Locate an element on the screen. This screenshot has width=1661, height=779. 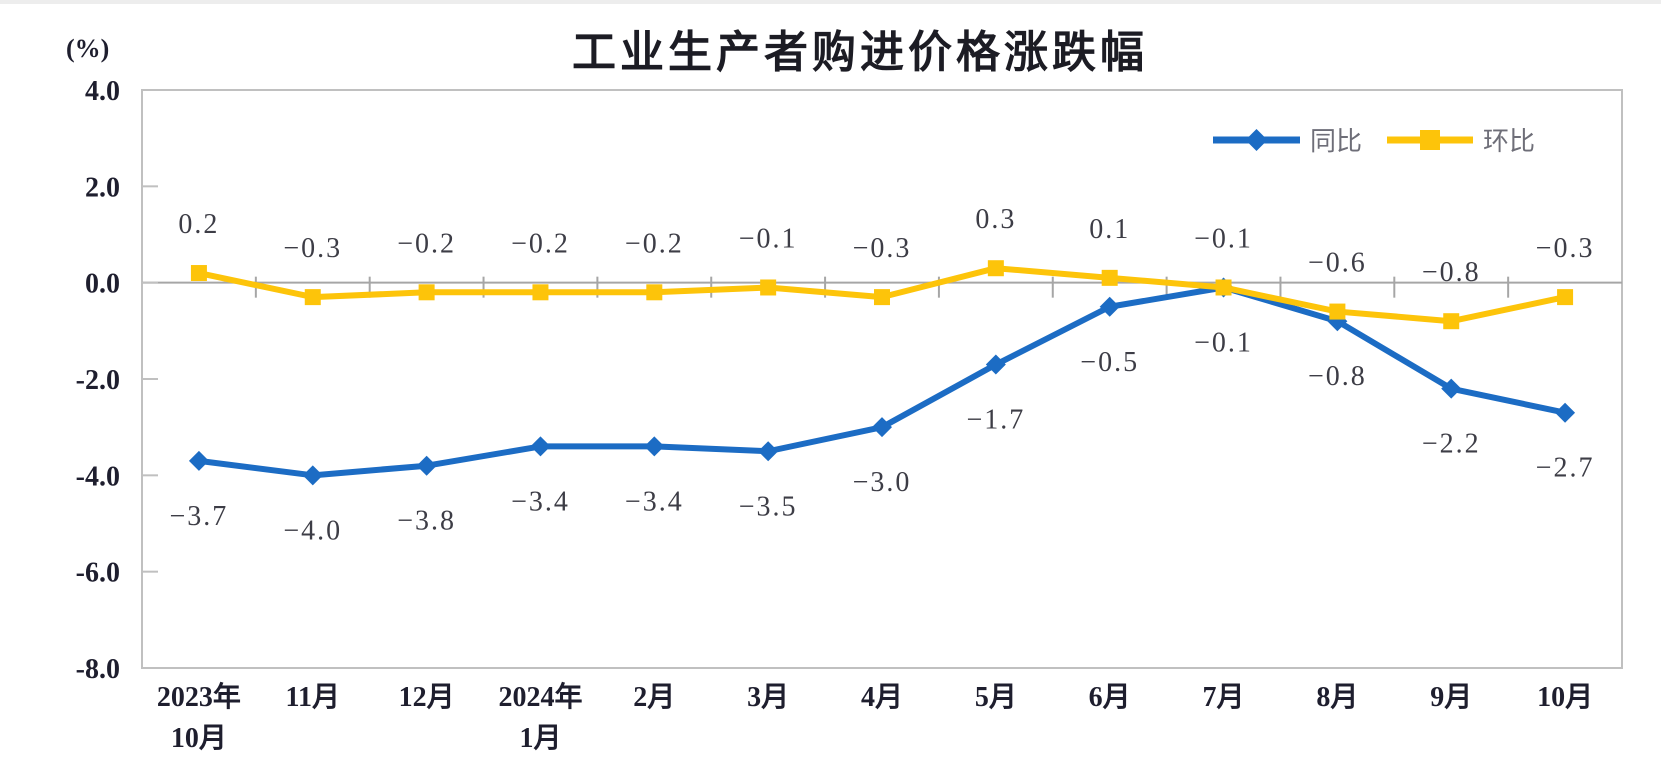
y-axis-label: -6.0 is located at coordinates (98, 573).